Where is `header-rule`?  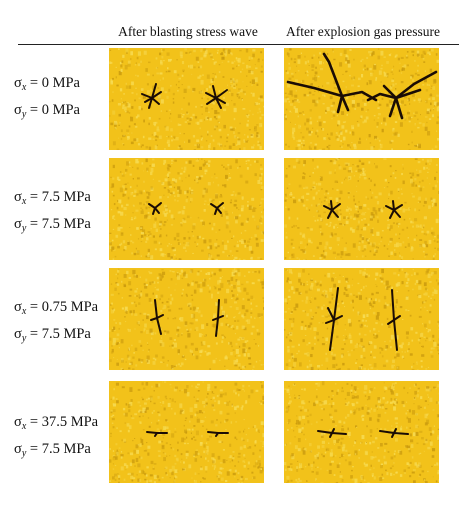 header-rule is located at coordinates (238, 44).